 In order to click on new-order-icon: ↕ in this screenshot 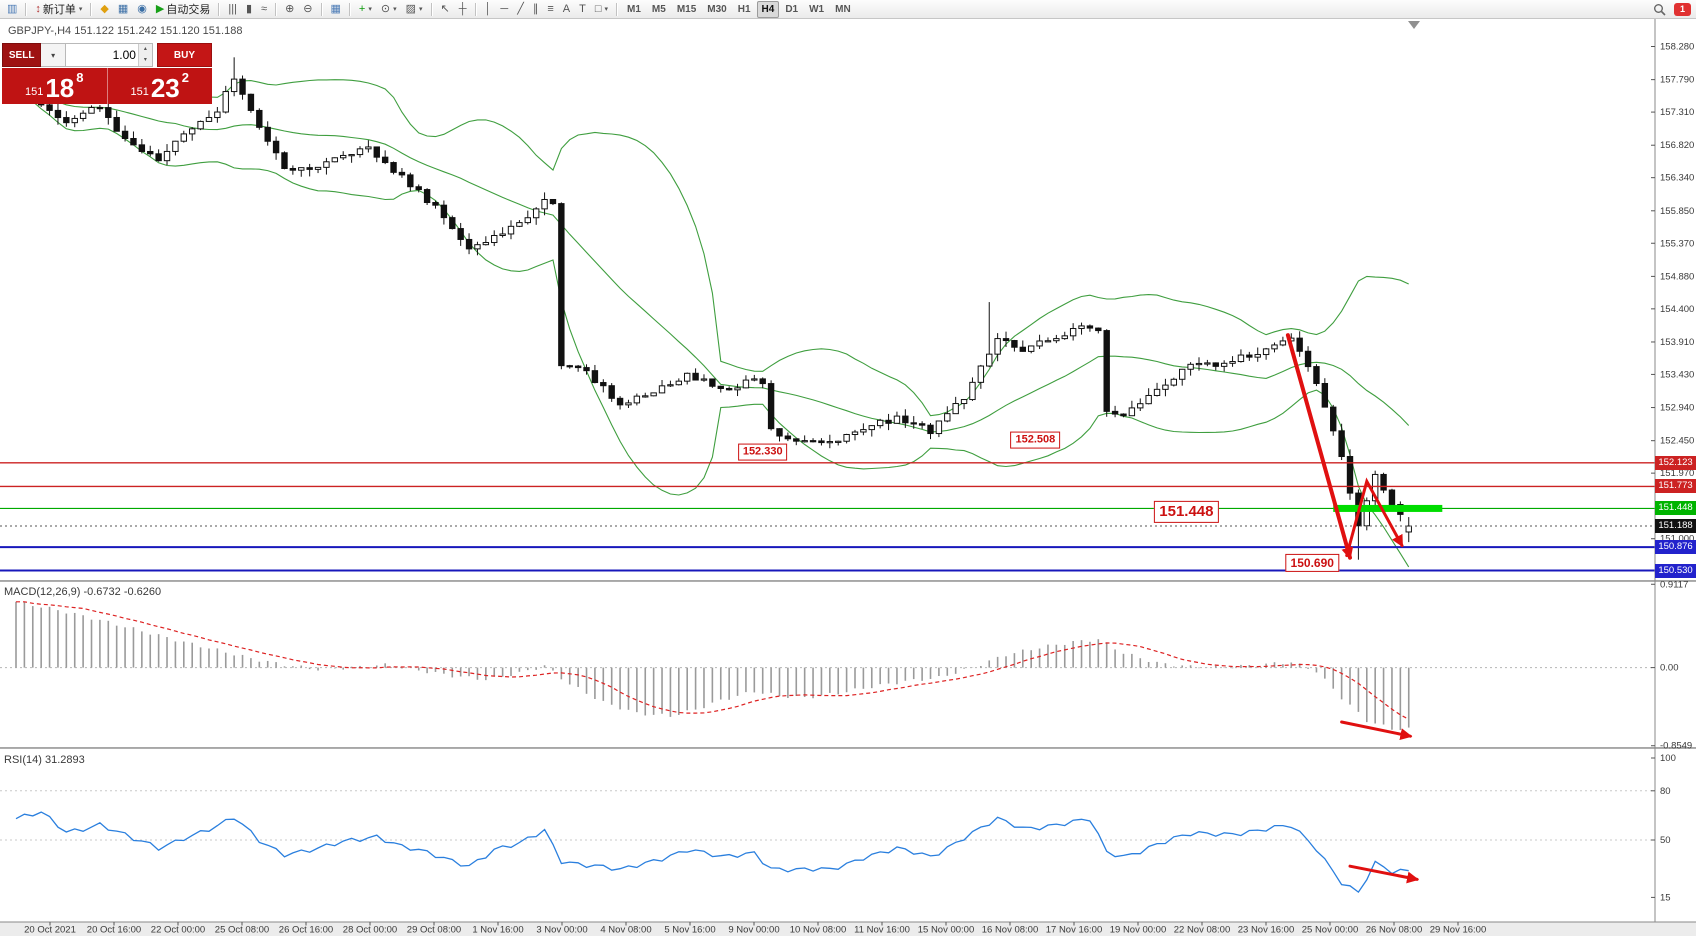, I will do `click(38, 8)`.